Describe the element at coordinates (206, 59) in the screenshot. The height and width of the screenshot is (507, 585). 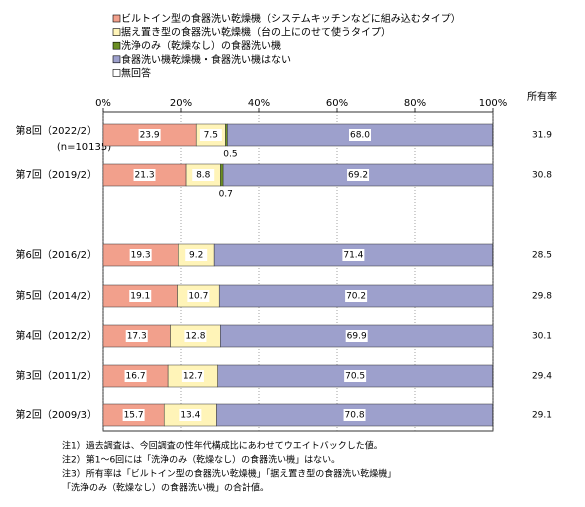
I see `legend-label: 食器洗い機乾燥機・食器洗い機はない` at that location.